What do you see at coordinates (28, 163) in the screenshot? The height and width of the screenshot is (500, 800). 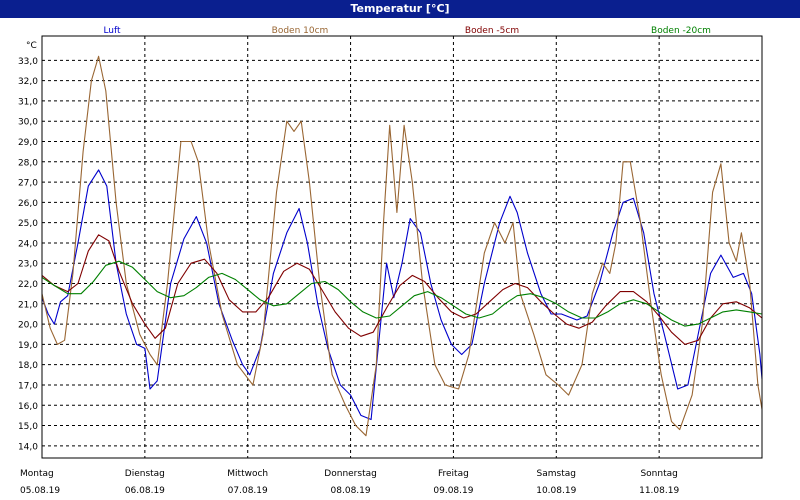 I see `y-tick-label: 28,0` at bounding box center [28, 163].